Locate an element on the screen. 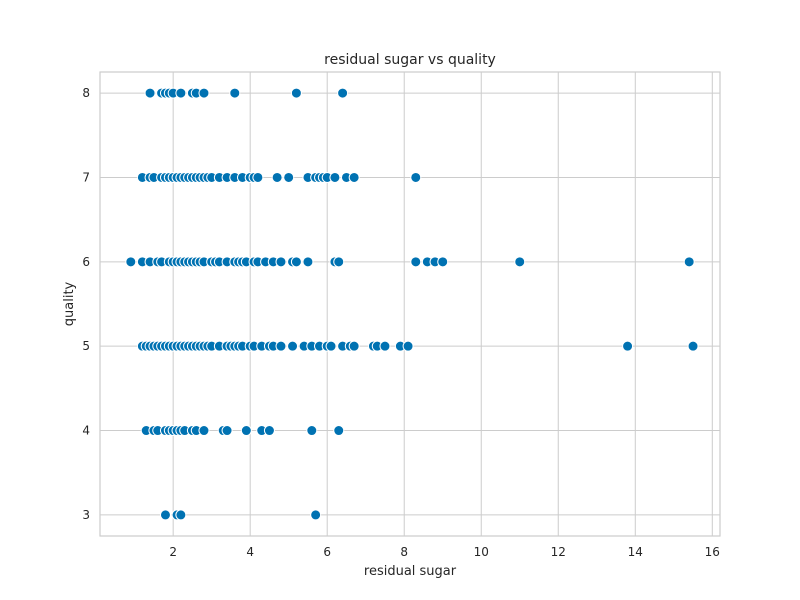 Image resolution: width=800 pixels, height=600 pixels. x-tick-label: 12 is located at coordinates (558, 552).